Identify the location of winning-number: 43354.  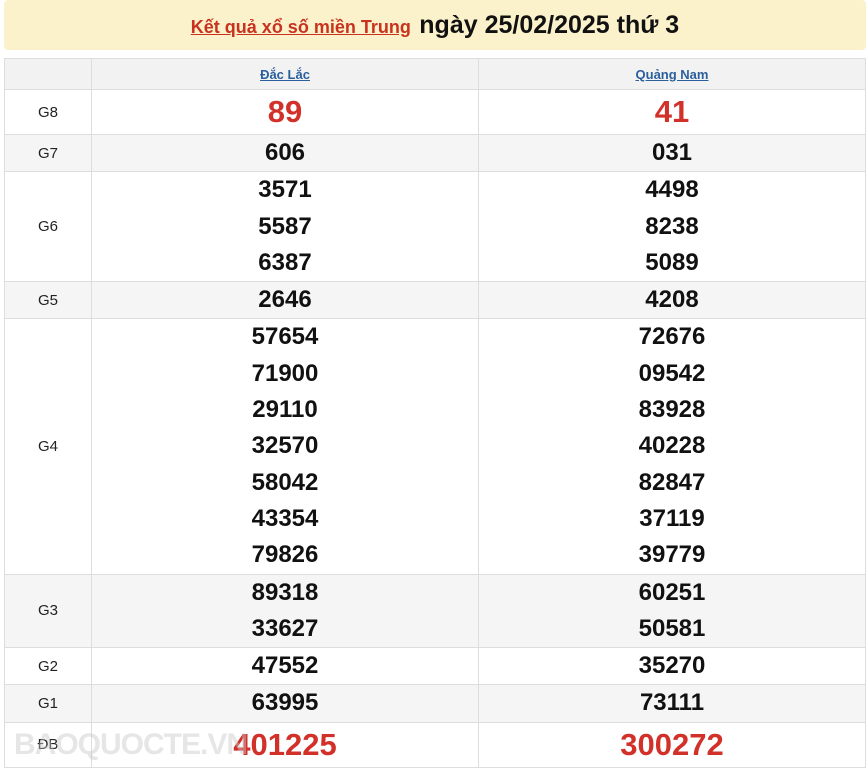
(285, 518).